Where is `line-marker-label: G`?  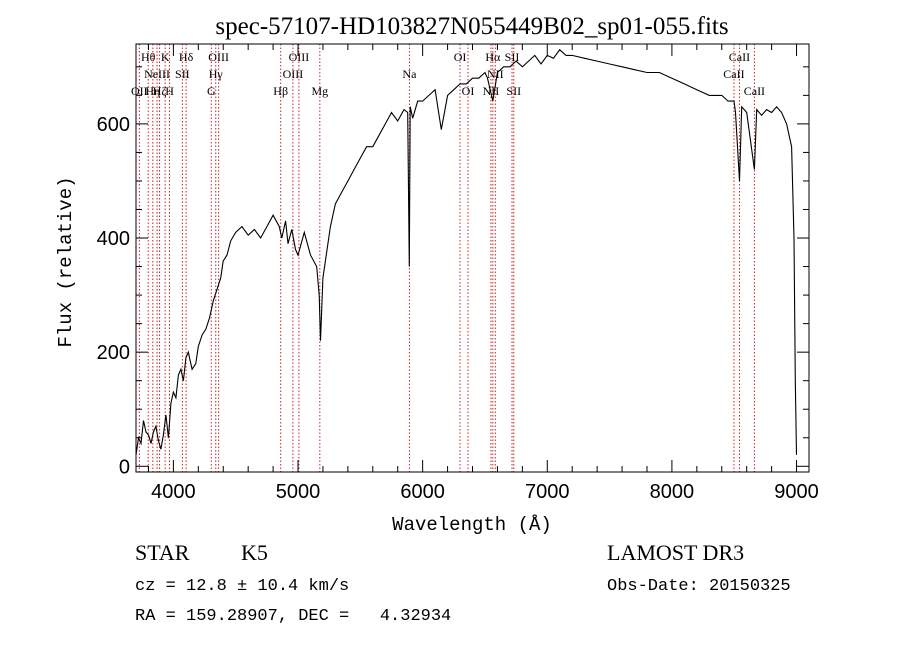 line-marker-label: G is located at coordinates (211, 91).